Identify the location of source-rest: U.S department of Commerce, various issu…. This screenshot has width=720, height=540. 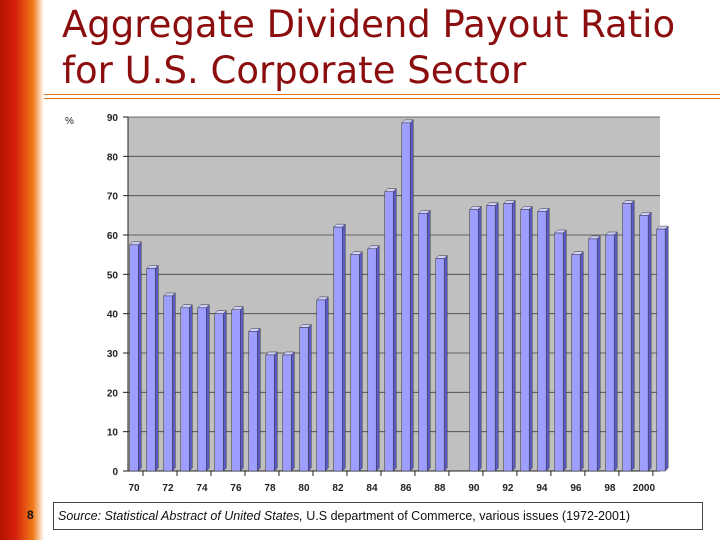
(466, 516).